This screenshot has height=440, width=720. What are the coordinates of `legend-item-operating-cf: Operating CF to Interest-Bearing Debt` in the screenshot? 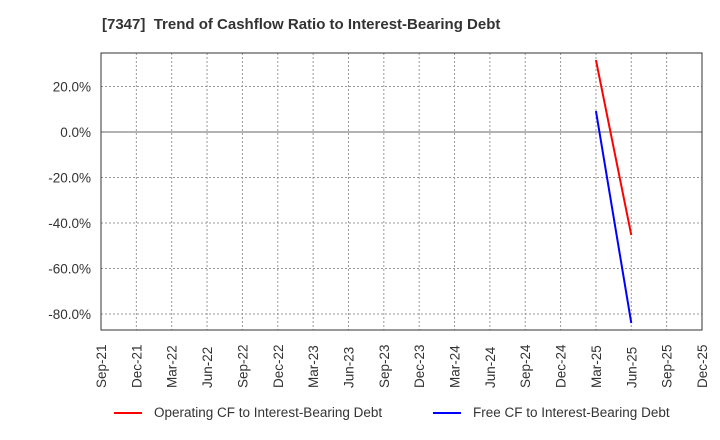 It's located at (248, 412).